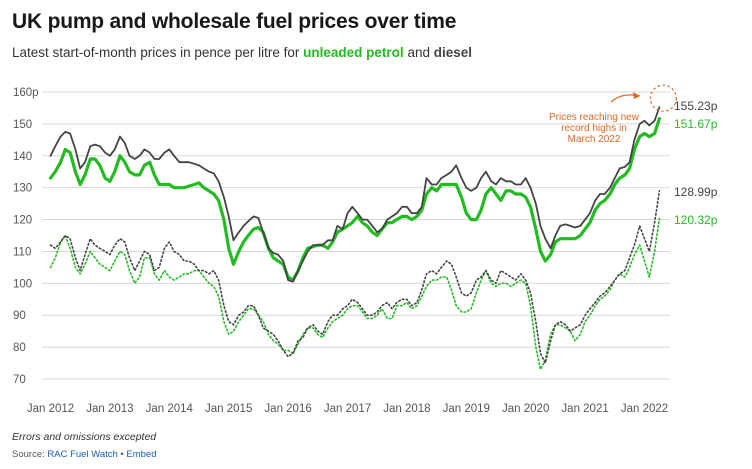 The width and height of the screenshot is (752, 469). I want to click on x-tick-label: Jan 2022, so click(644, 409).